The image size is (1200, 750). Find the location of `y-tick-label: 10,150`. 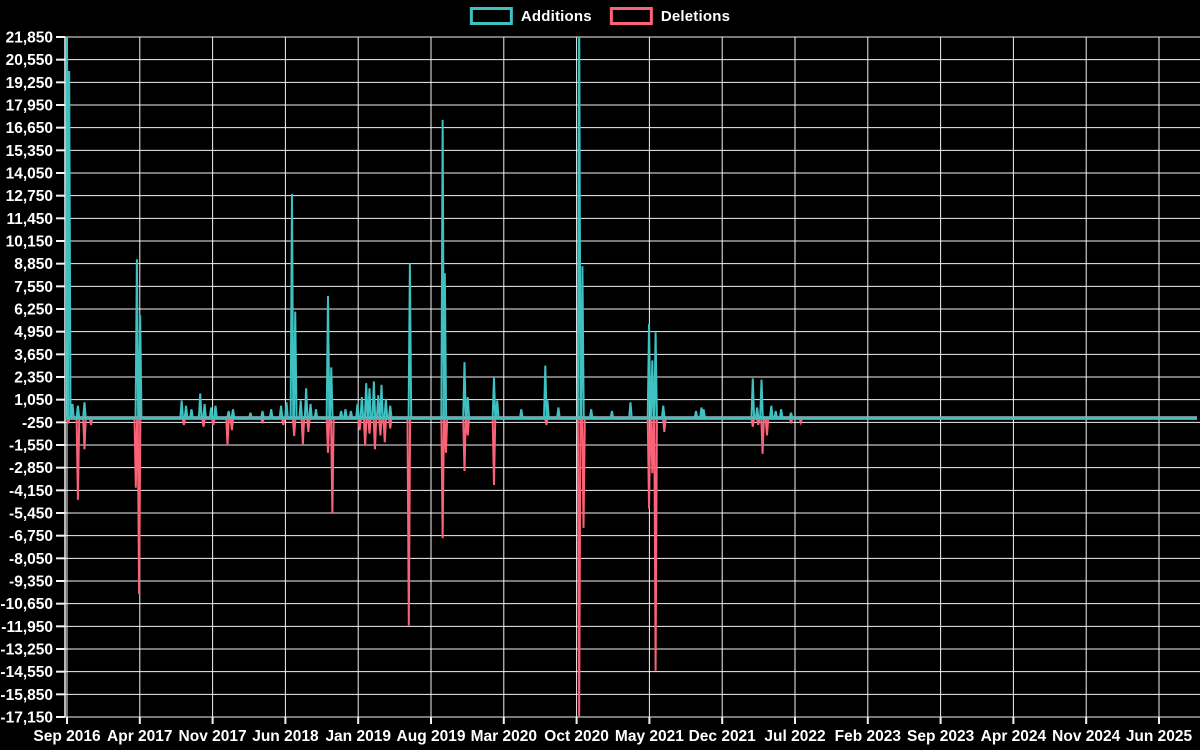

y-tick-label: 10,150 is located at coordinates (29, 242).